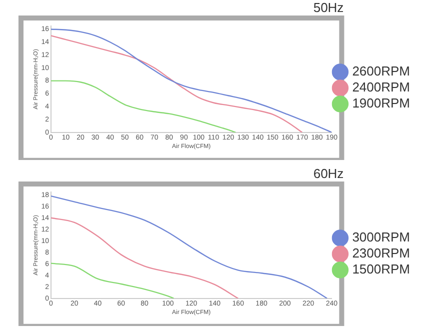  Describe the element at coordinates (381, 237) in the screenshot. I see `legend-label: 3000RPM` at that location.